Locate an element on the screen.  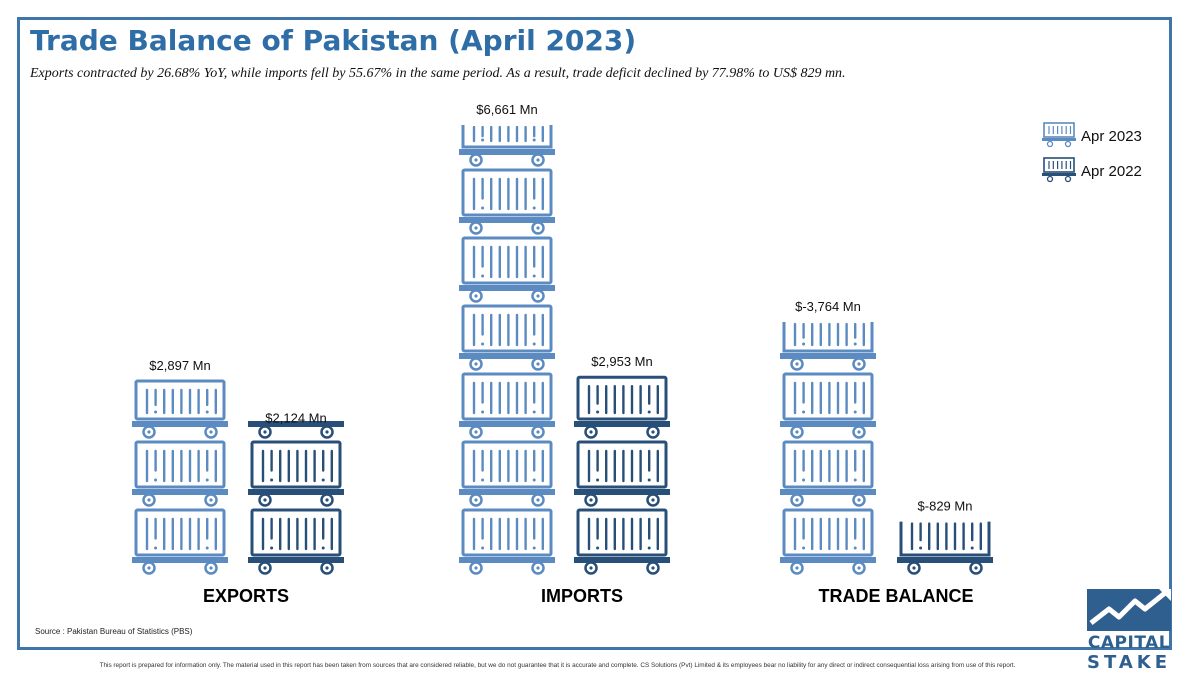
legend-item: Apr 2022 is located at coordinates (1092, 170).